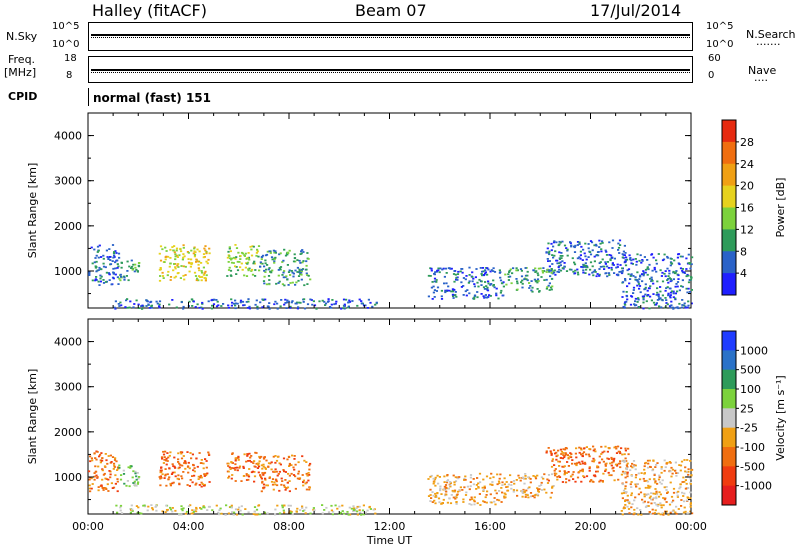  I want to click on nave-right-tick-top: 60, so click(714, 58).